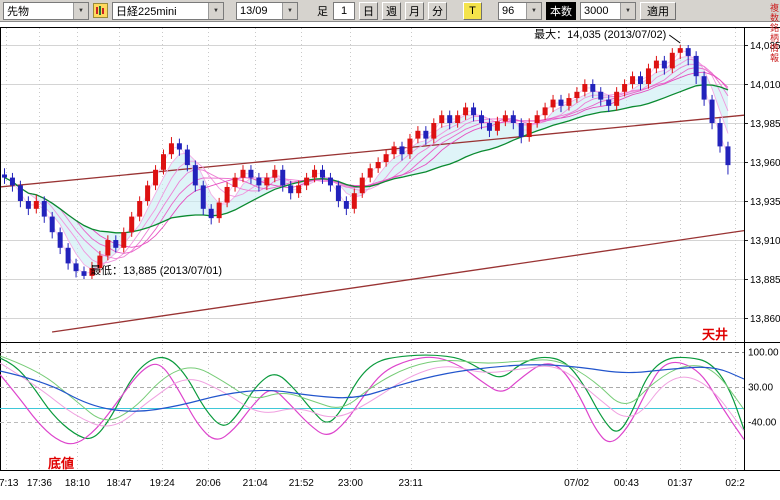 This screenshot has width=780, height=500. What do you see at coordinates (77, 483) in the screenshot?
I see `time-axis-label: 18:10` at bounding box center [77, 483].